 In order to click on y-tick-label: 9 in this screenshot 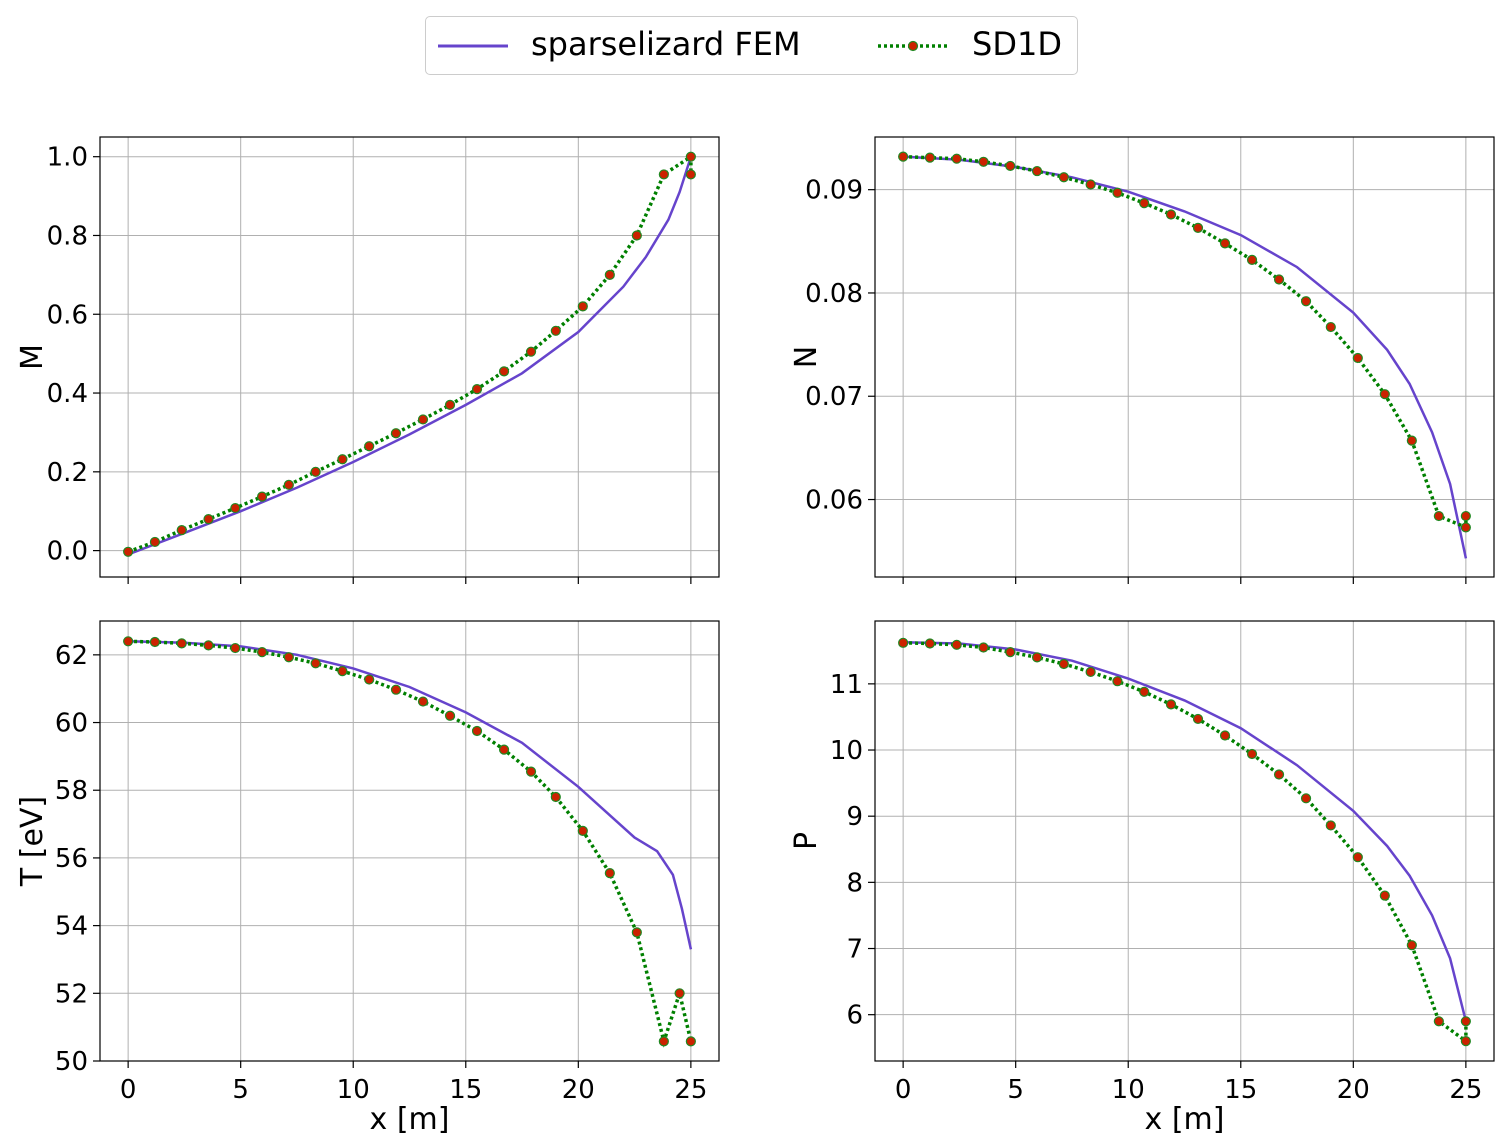, I will do `click(854, 817)`.